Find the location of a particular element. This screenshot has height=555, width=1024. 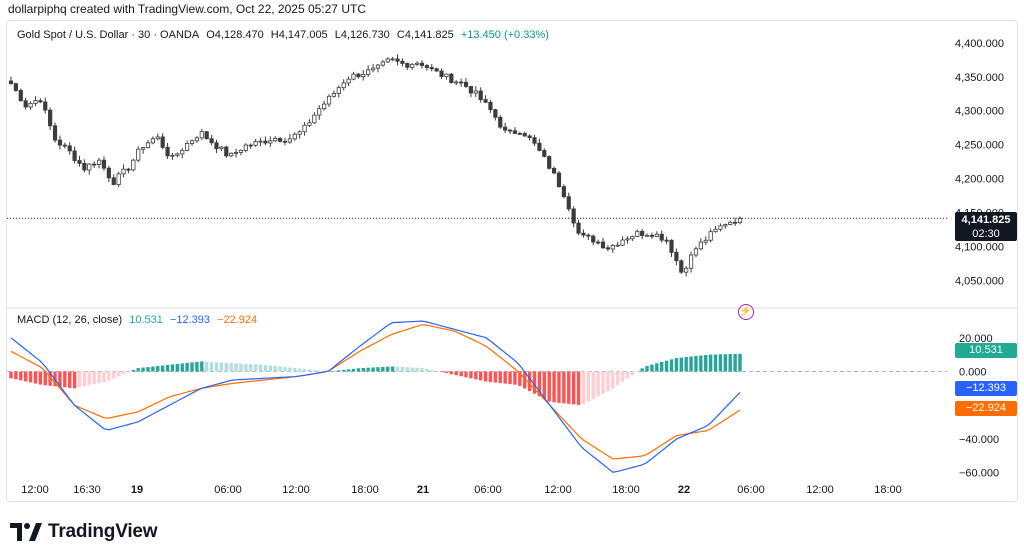

time-tick-label: 12:00 is located at coordinates (35, 490).